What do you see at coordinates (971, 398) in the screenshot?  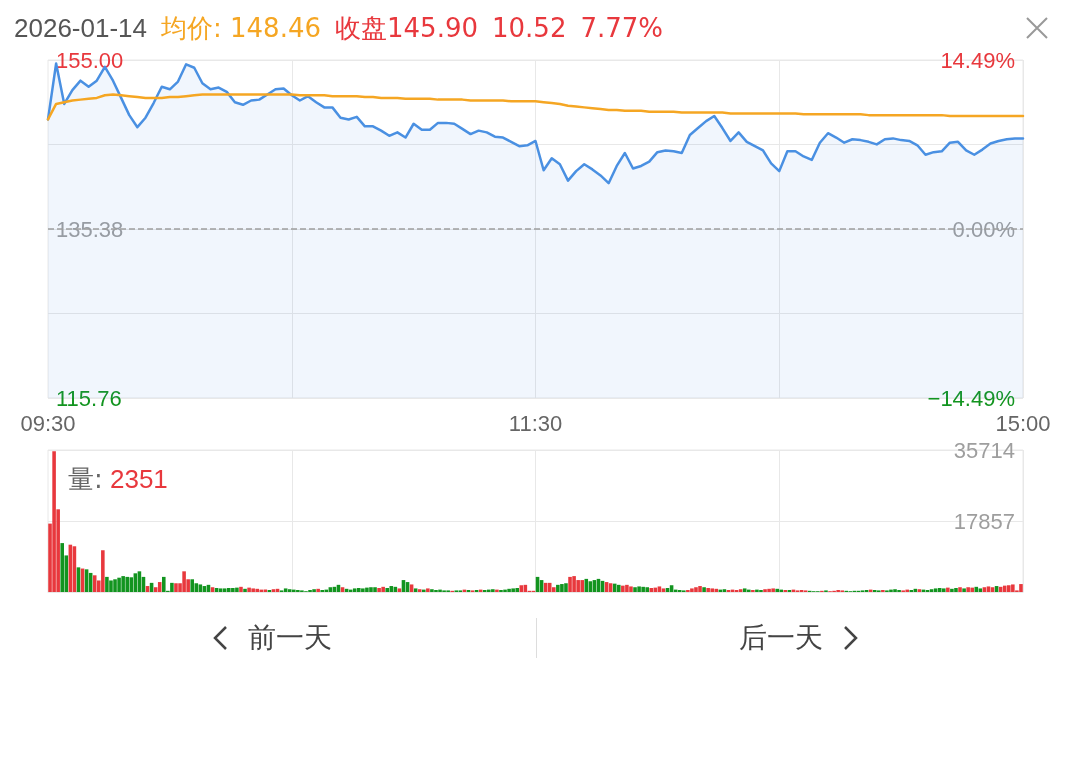 I see `y2-tick-label: −14.49%` at bounding box center [971, 398].